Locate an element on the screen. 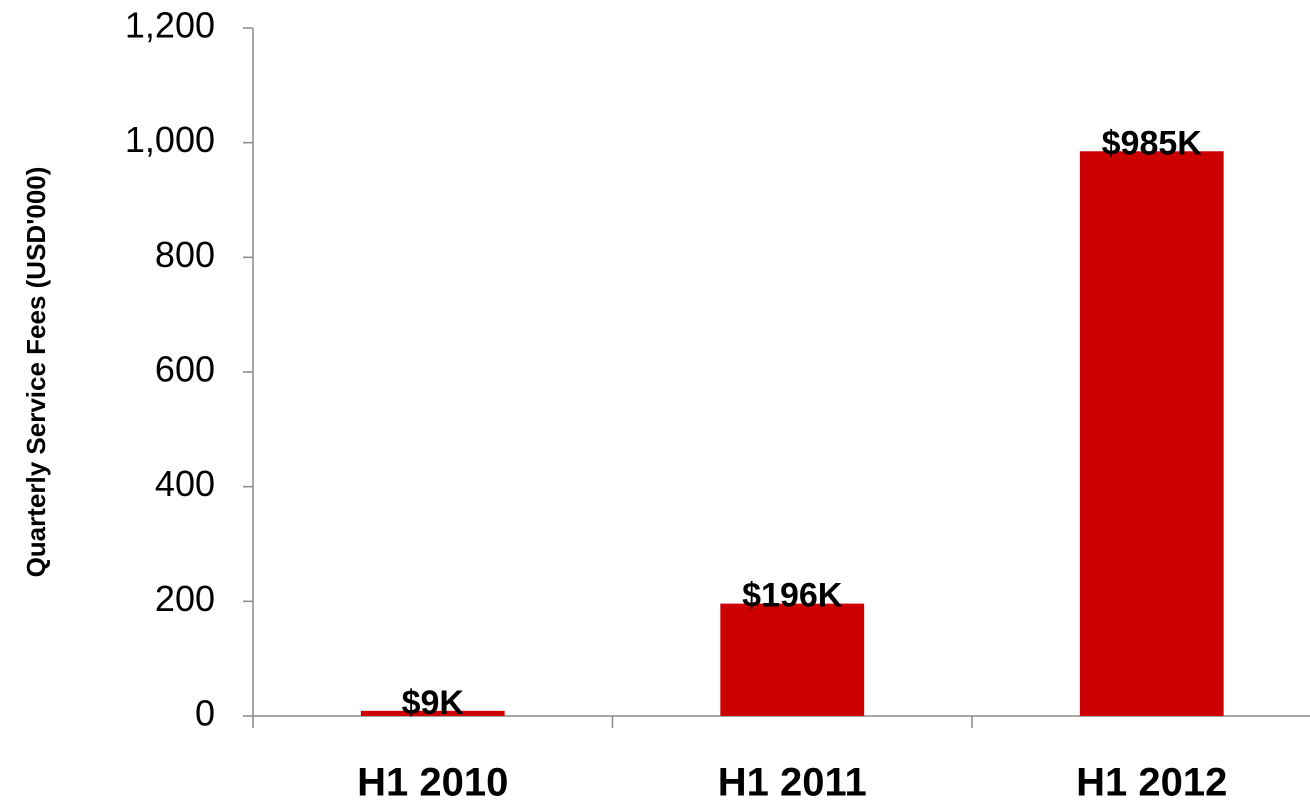 This screenshot has width=1310, height=807. y-tick-label: 600 is located at coordinates (185, 369).